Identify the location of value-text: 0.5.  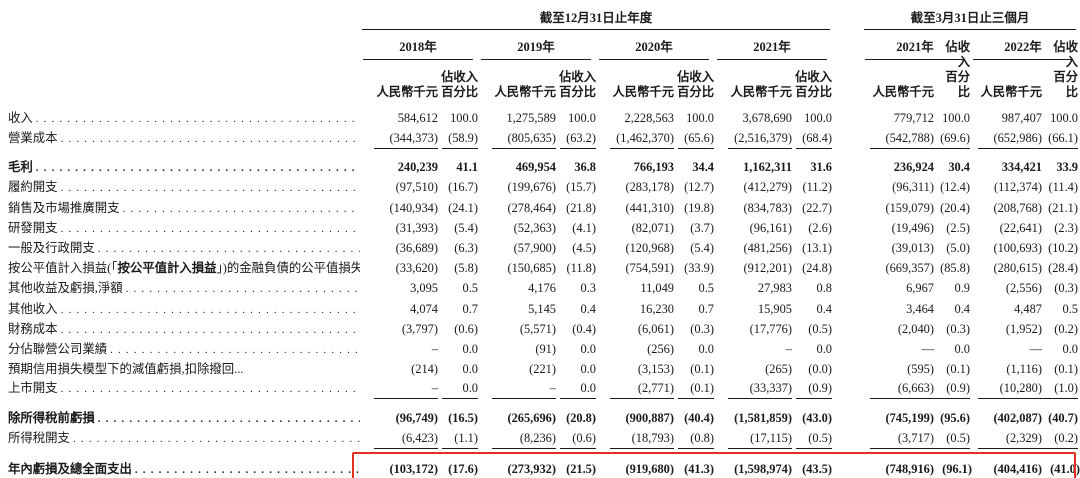
(470, 288).